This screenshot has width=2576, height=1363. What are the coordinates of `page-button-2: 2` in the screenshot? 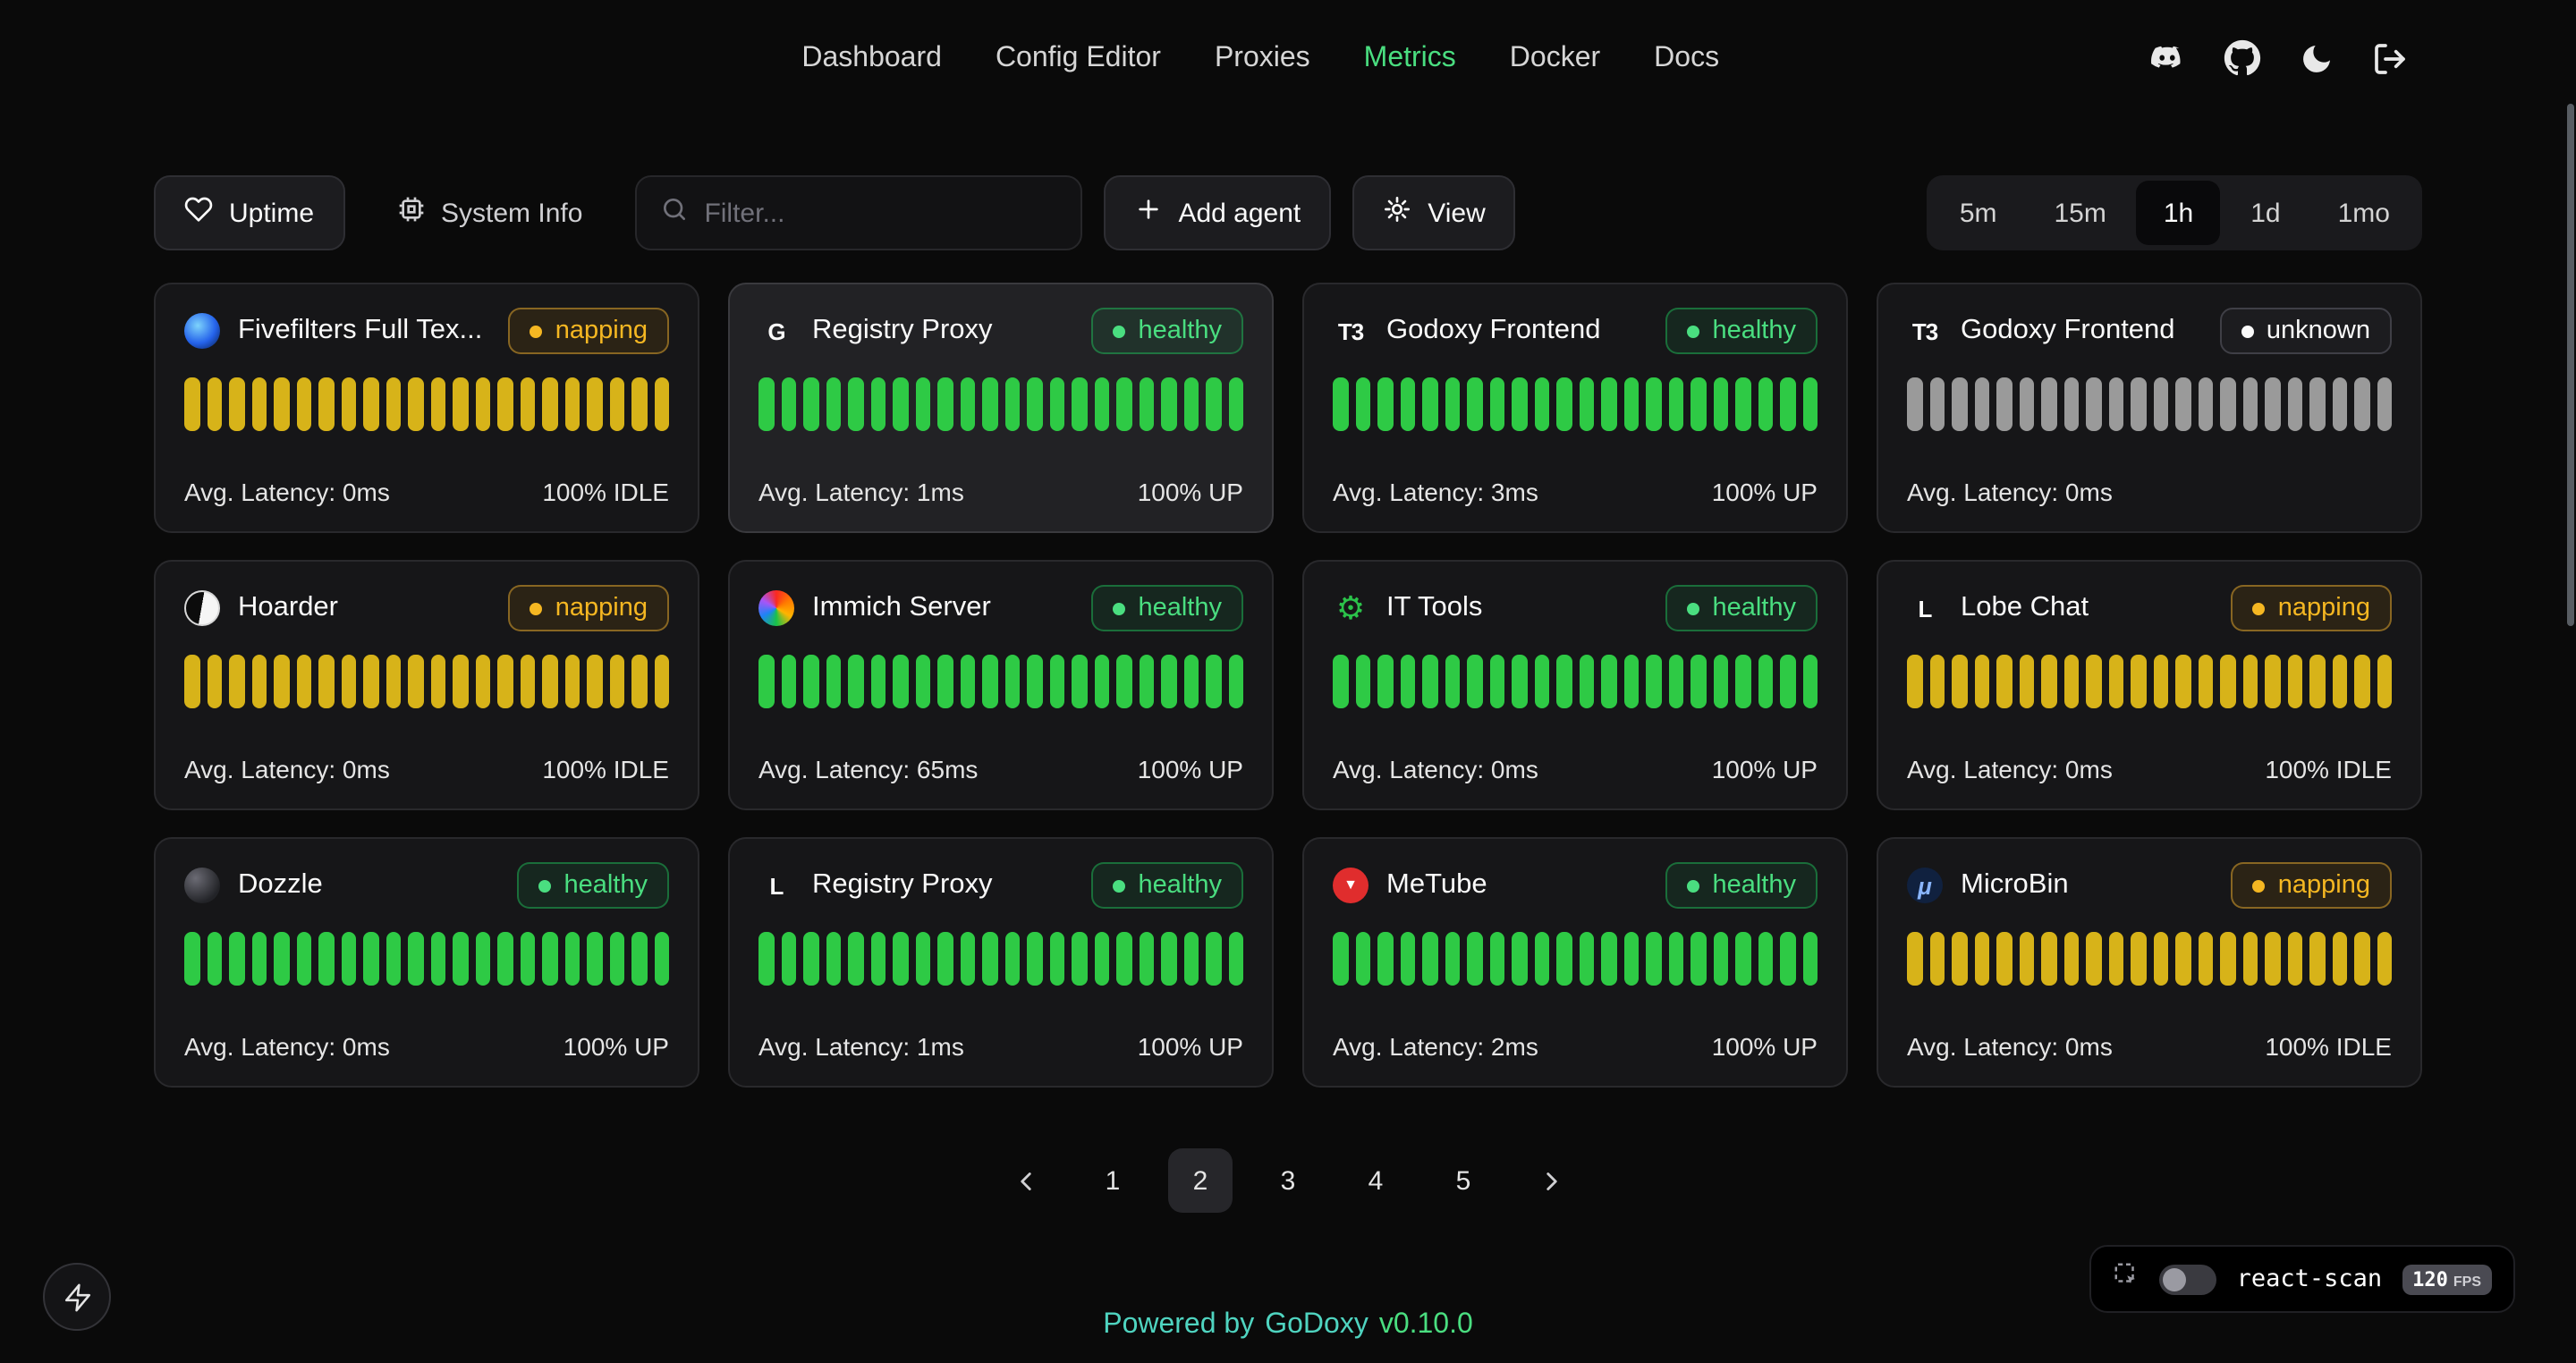 It's located at (1200, 1180).